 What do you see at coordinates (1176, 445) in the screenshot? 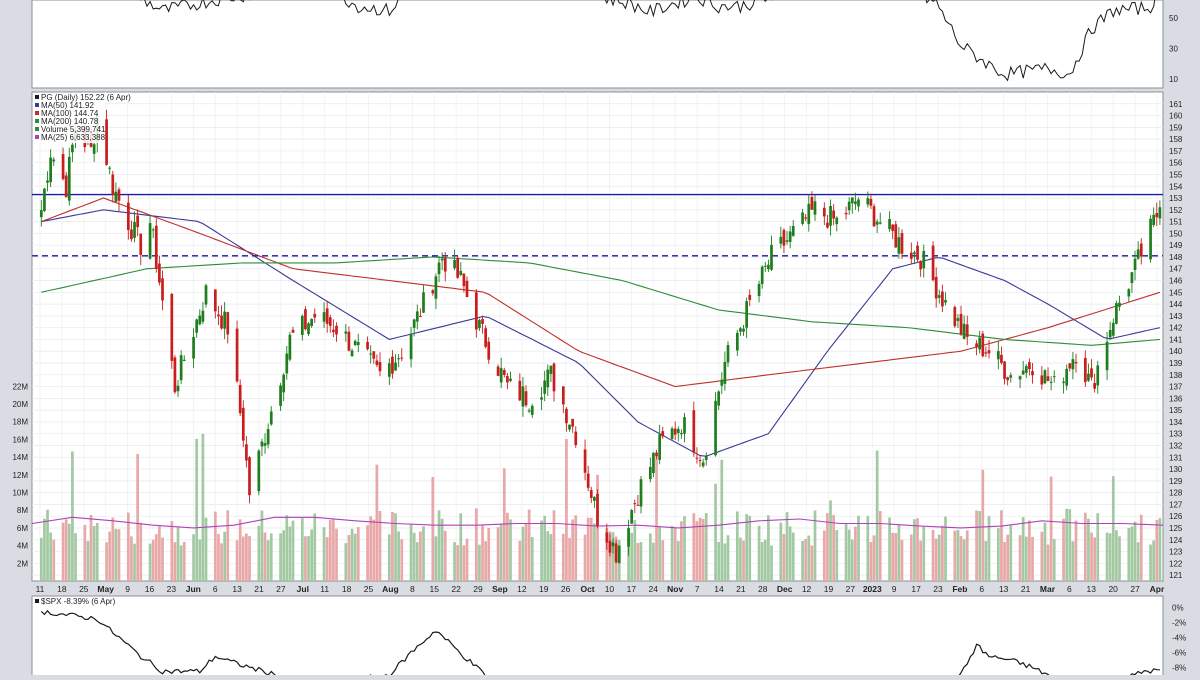
I see `price-tick-label: 132` at bounding box center [1176, 445].